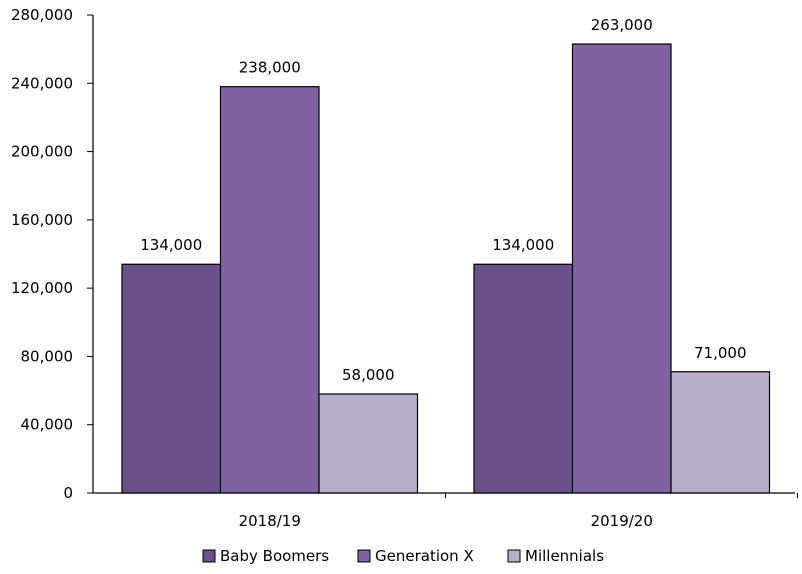 Image resolution: width=802 pixels, height=574 pixels. I want to click on legend-label: Millennials, so click(564, 556).